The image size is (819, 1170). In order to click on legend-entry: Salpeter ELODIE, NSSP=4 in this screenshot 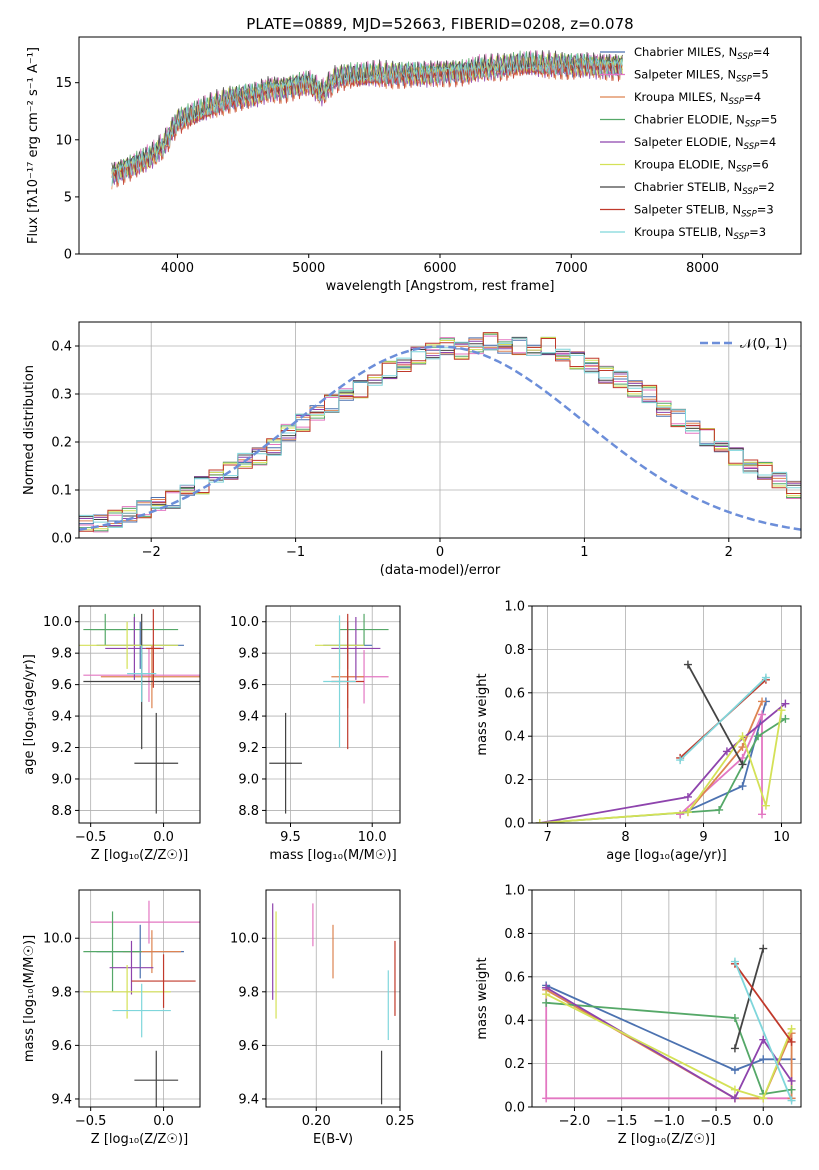, I will do `click(705, 143)`.